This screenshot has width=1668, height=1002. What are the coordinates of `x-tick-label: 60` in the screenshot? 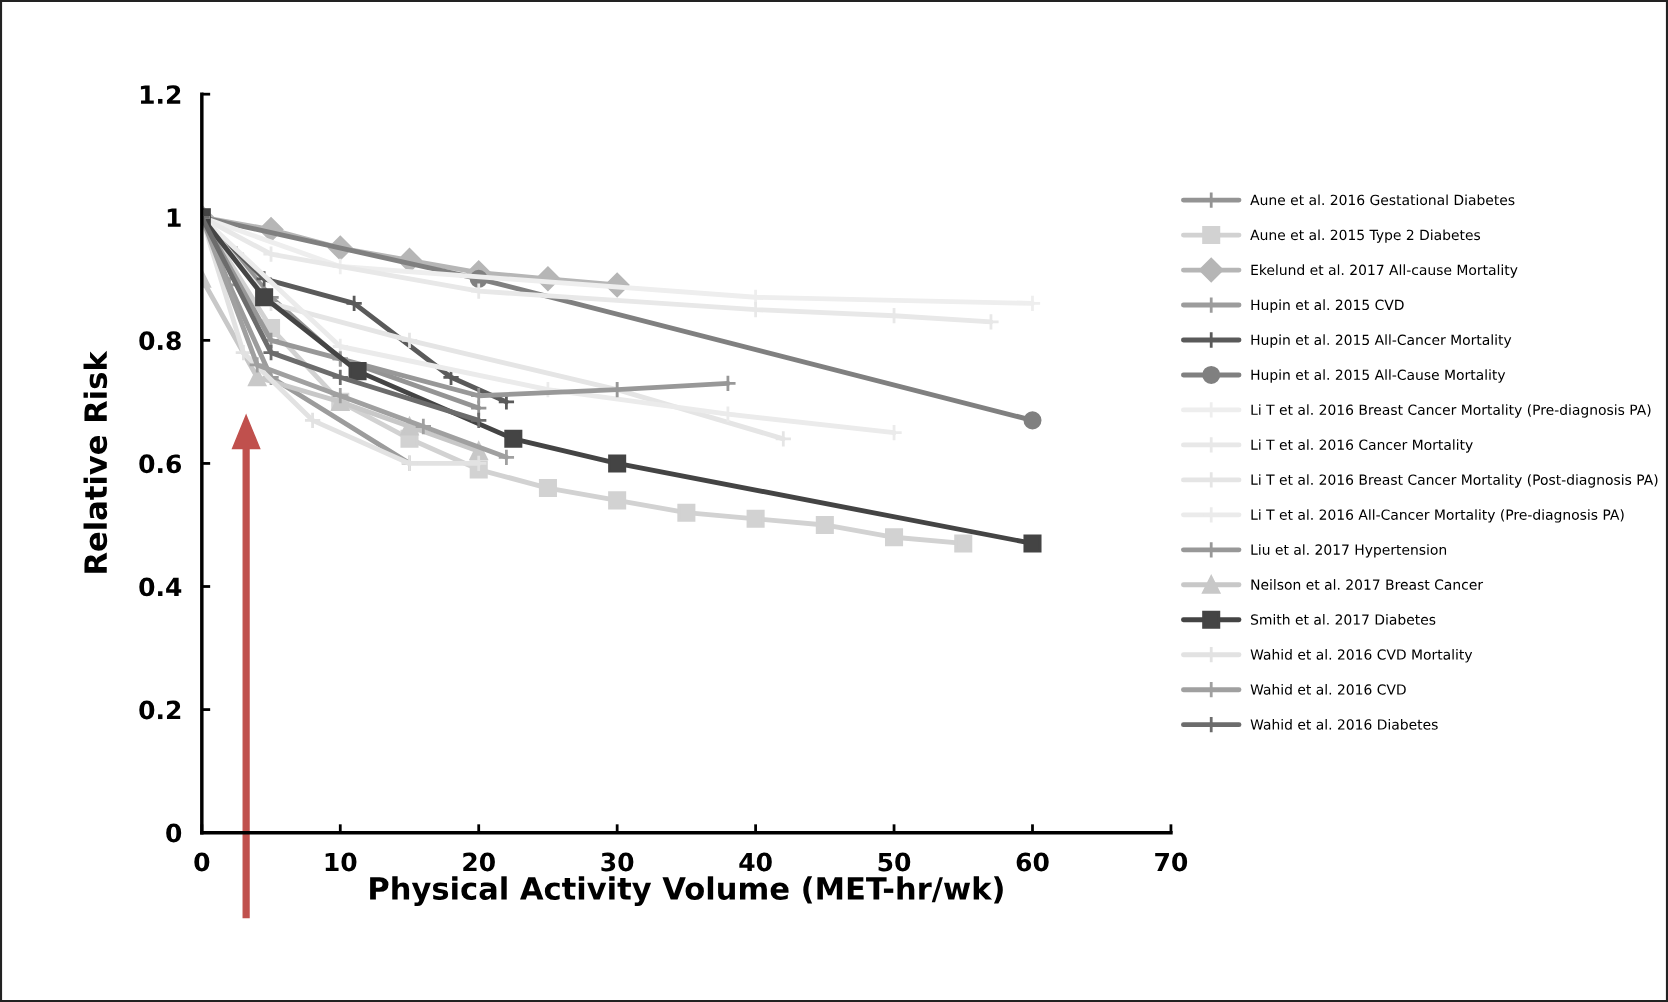 It's located at (1032, 862).